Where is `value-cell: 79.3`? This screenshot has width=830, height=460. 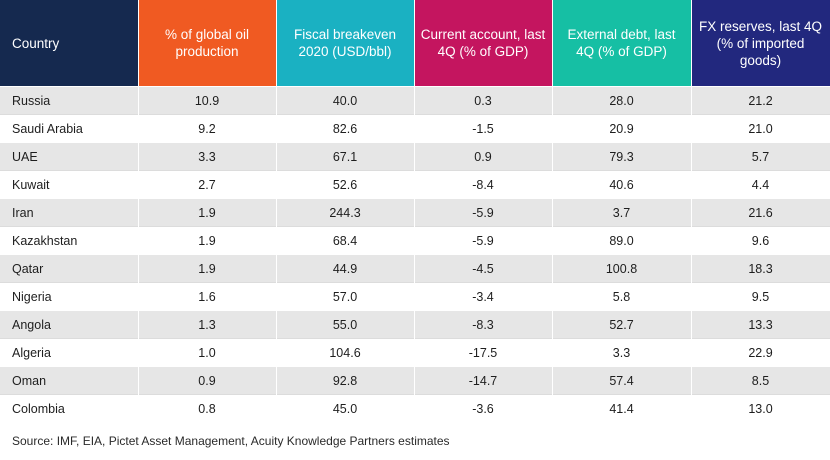
value-cell: 79.3 is located at coordinates (622, 156).